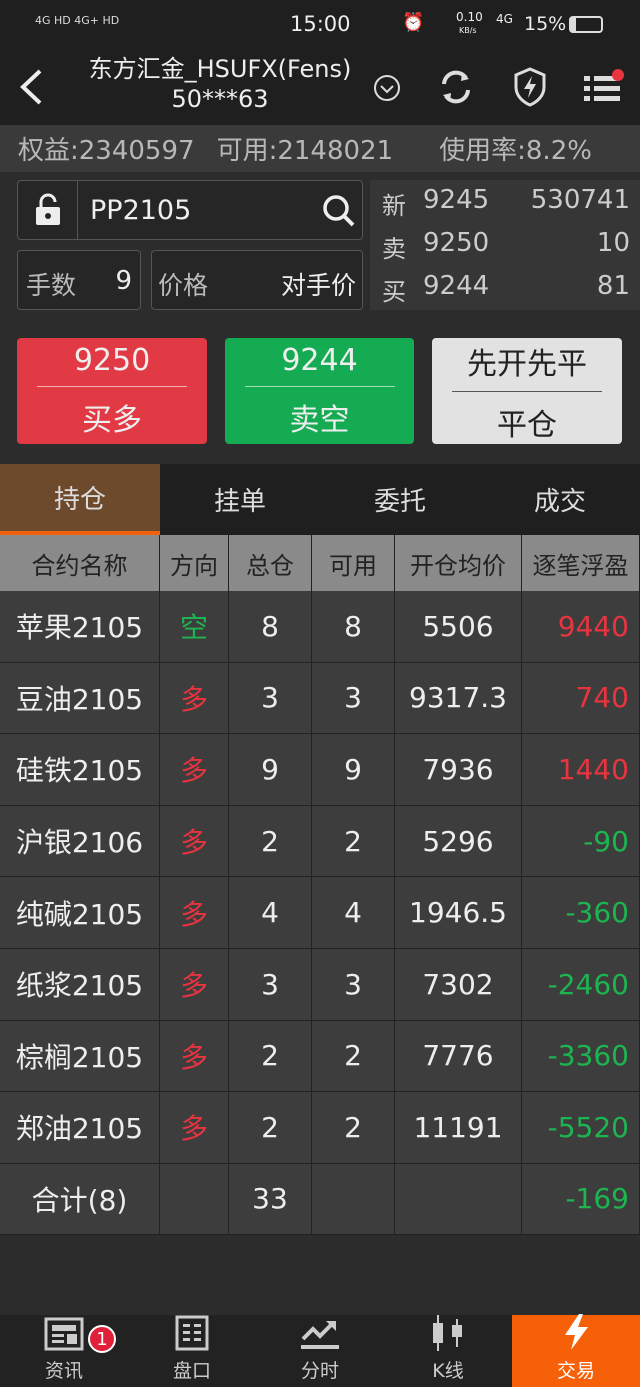  Describe the element at coordinates (320, 25) in the screenshot. I see `status-bar: 4G HD 4G+ HD 15:00 ⏰ 0.10 KB/s 4G 15%` at that location.